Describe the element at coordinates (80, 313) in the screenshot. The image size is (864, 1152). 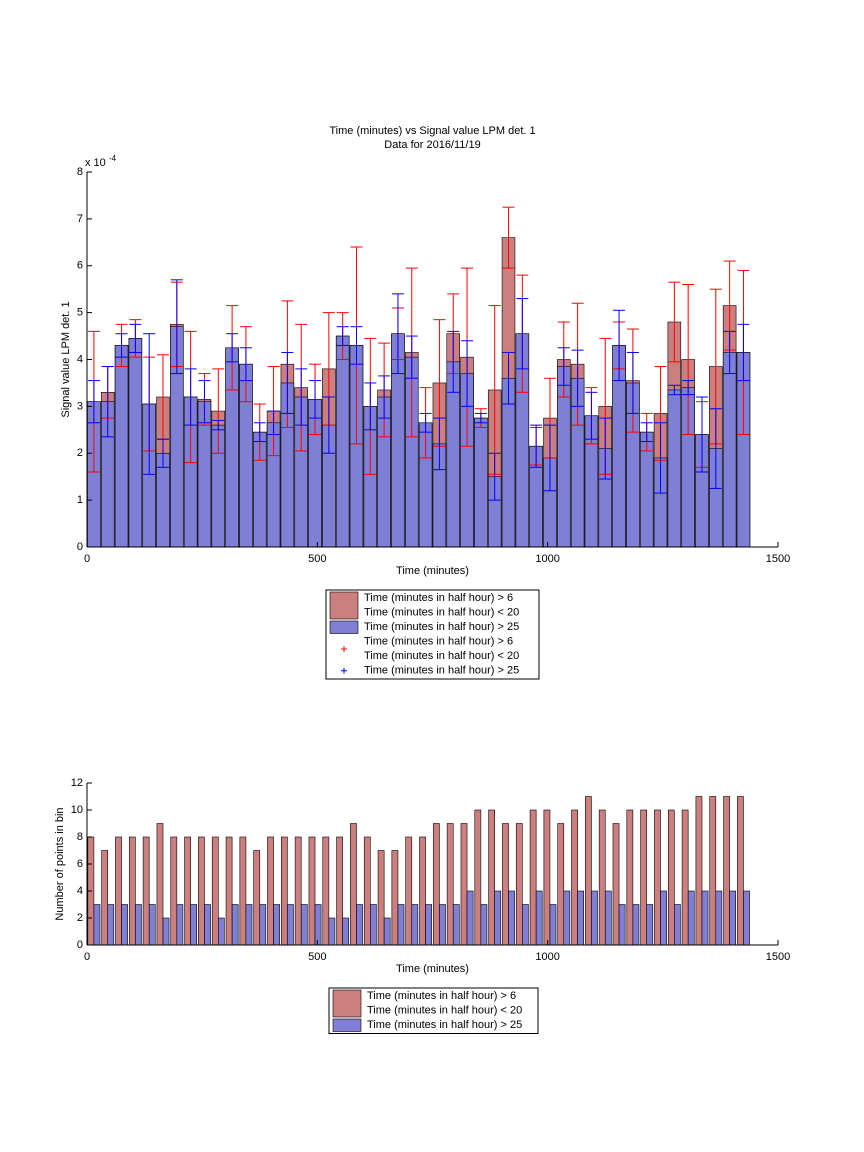
I see `y-tick-label: 5` at that location.